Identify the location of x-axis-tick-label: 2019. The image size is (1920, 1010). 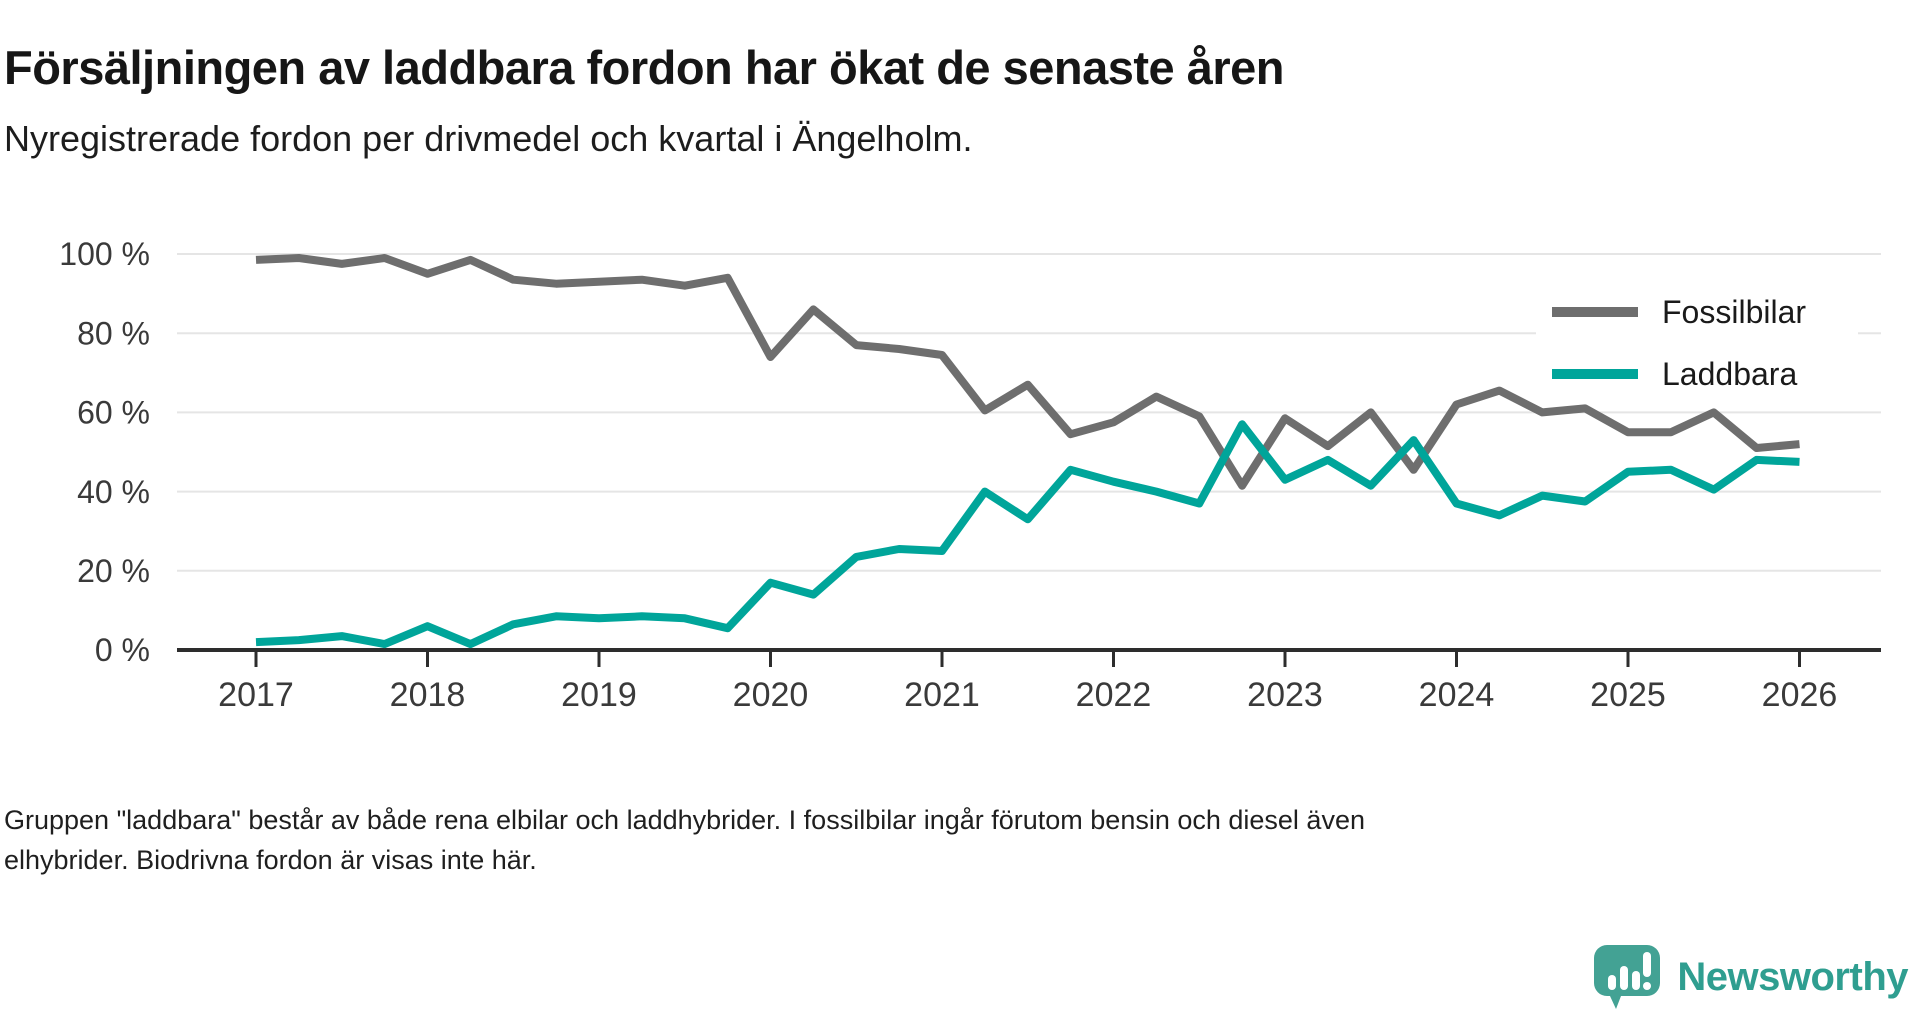
(599, 695).